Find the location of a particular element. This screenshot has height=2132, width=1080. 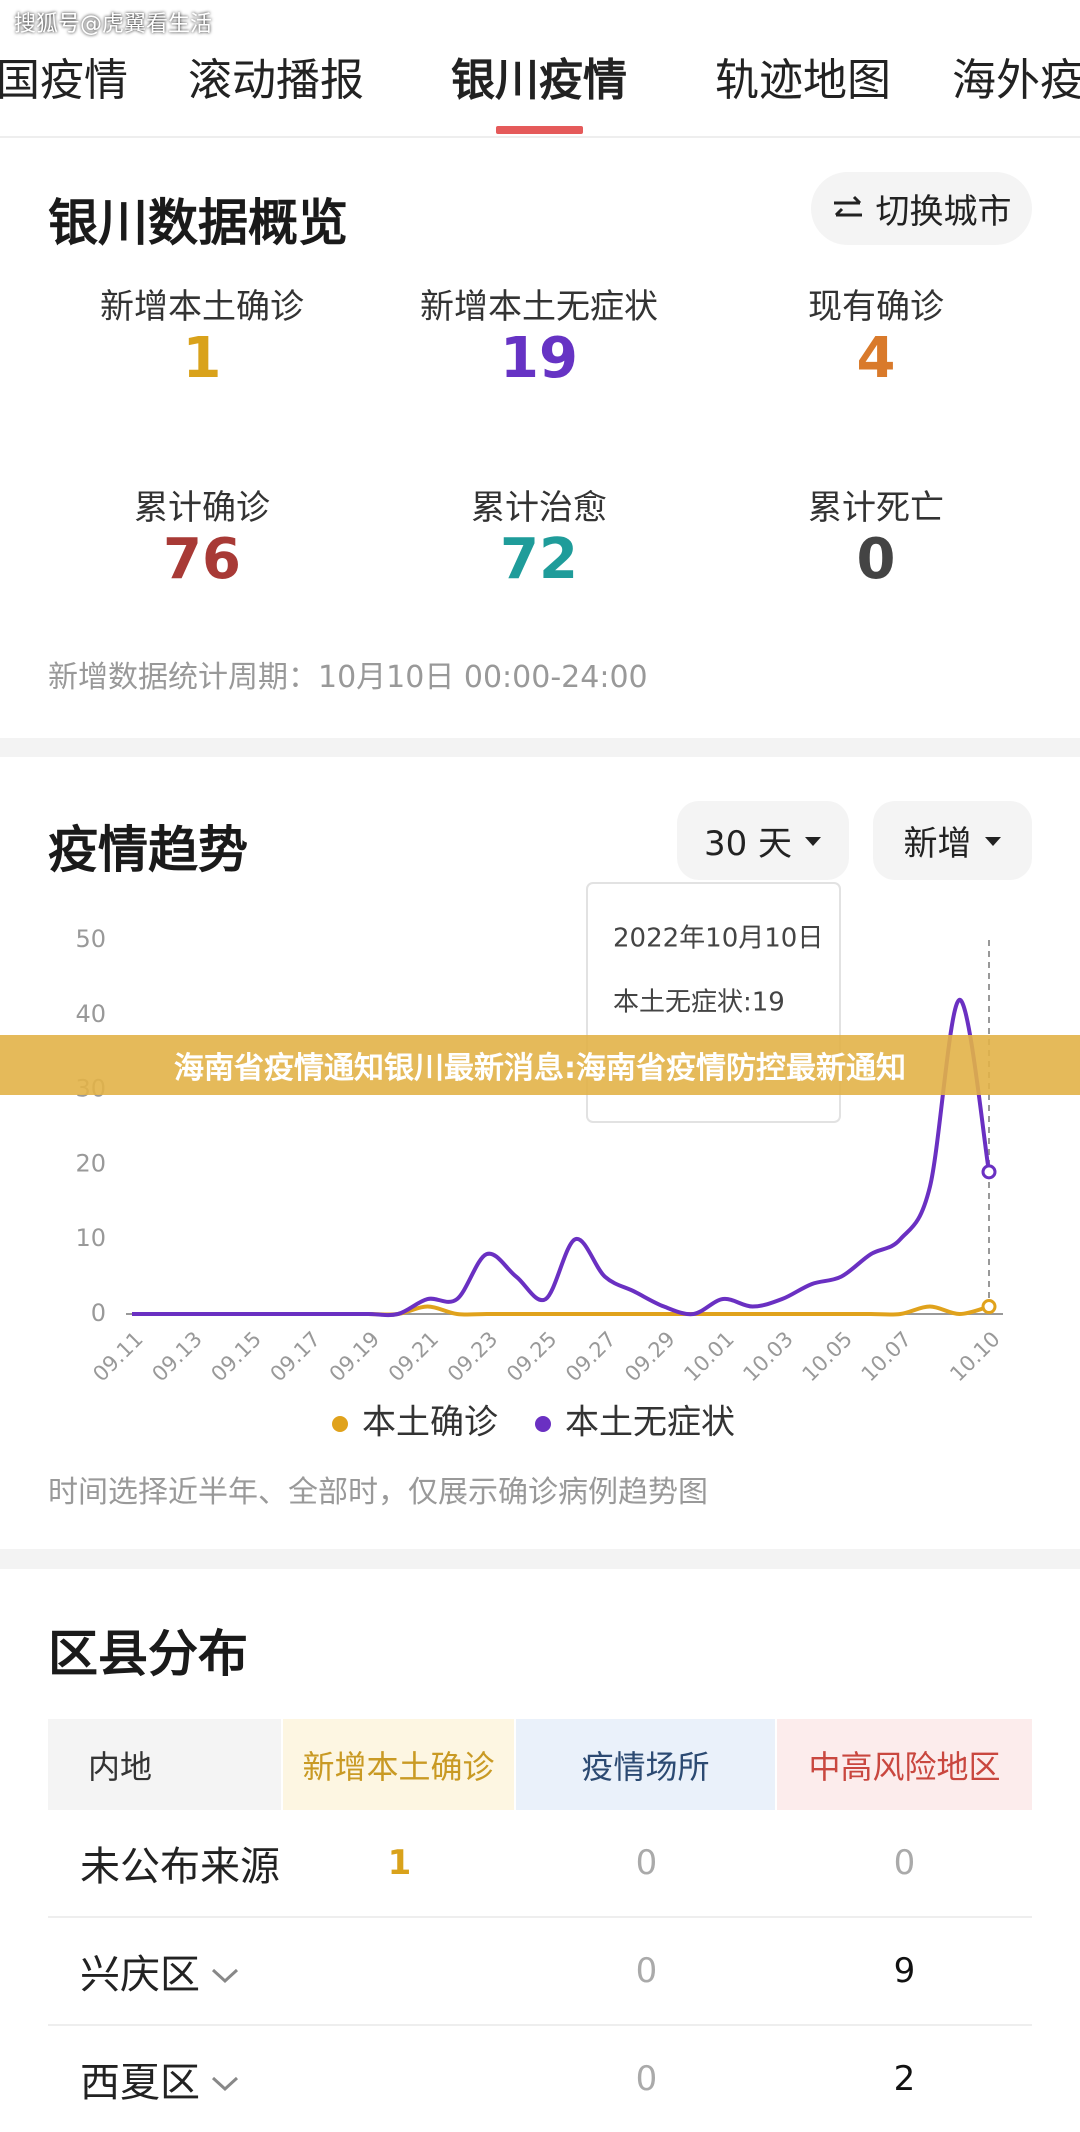

y-tick-label: 0 is located at coordinates (98, 1313).